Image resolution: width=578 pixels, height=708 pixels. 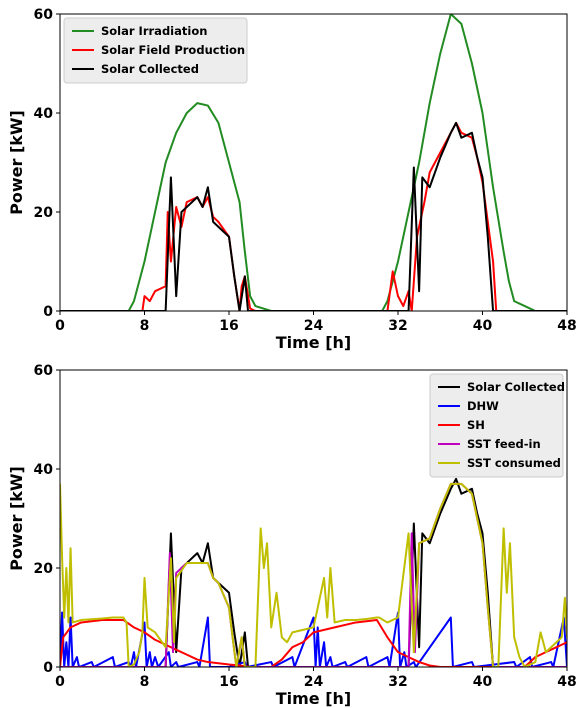 What do you see at coordinates (44, 470) in the screenshot?
I see `bottom-plot-ytick-label: 40` at bounding box center [44, 470].